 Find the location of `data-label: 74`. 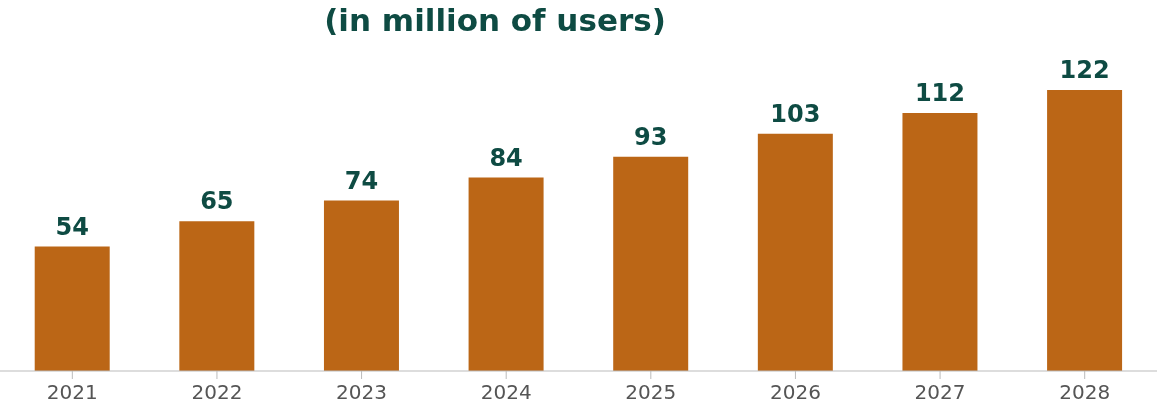

data-label: 74 is located at coordinates (361, 180).